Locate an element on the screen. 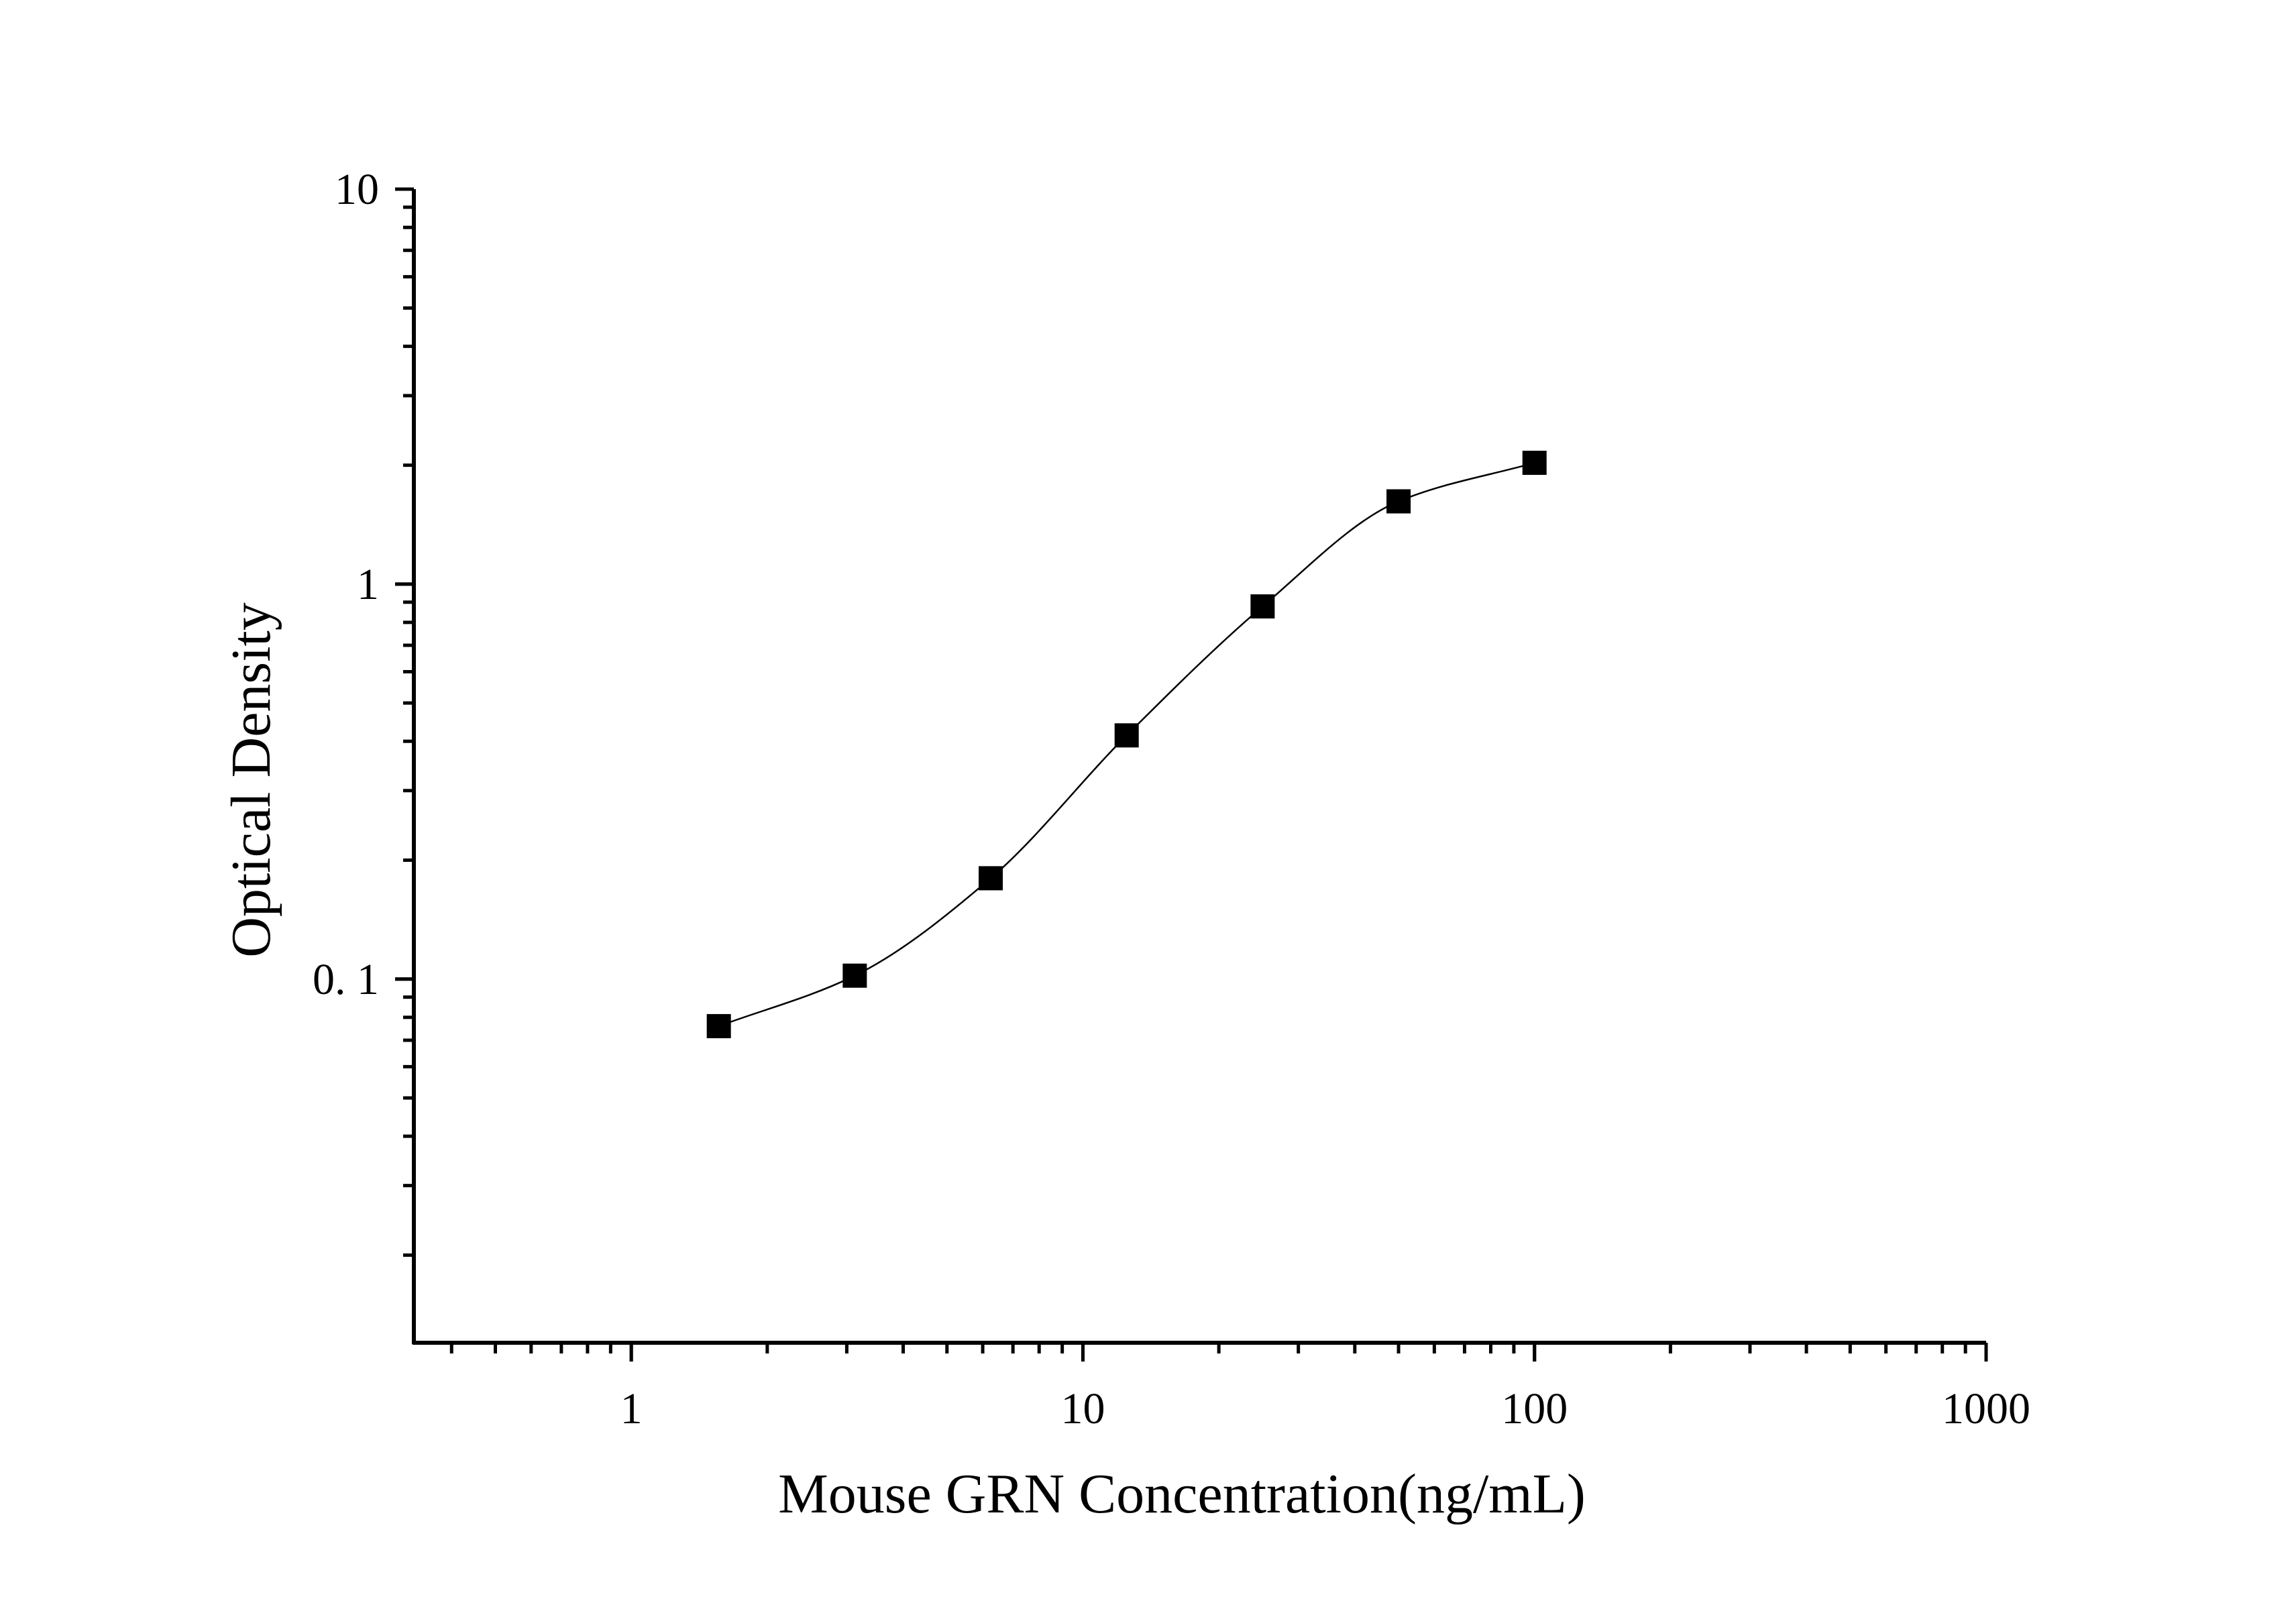 The width and height of the screenshot is (2296, 1607). x-tick-label: 1000 is located at coordinates (1986, 1408).